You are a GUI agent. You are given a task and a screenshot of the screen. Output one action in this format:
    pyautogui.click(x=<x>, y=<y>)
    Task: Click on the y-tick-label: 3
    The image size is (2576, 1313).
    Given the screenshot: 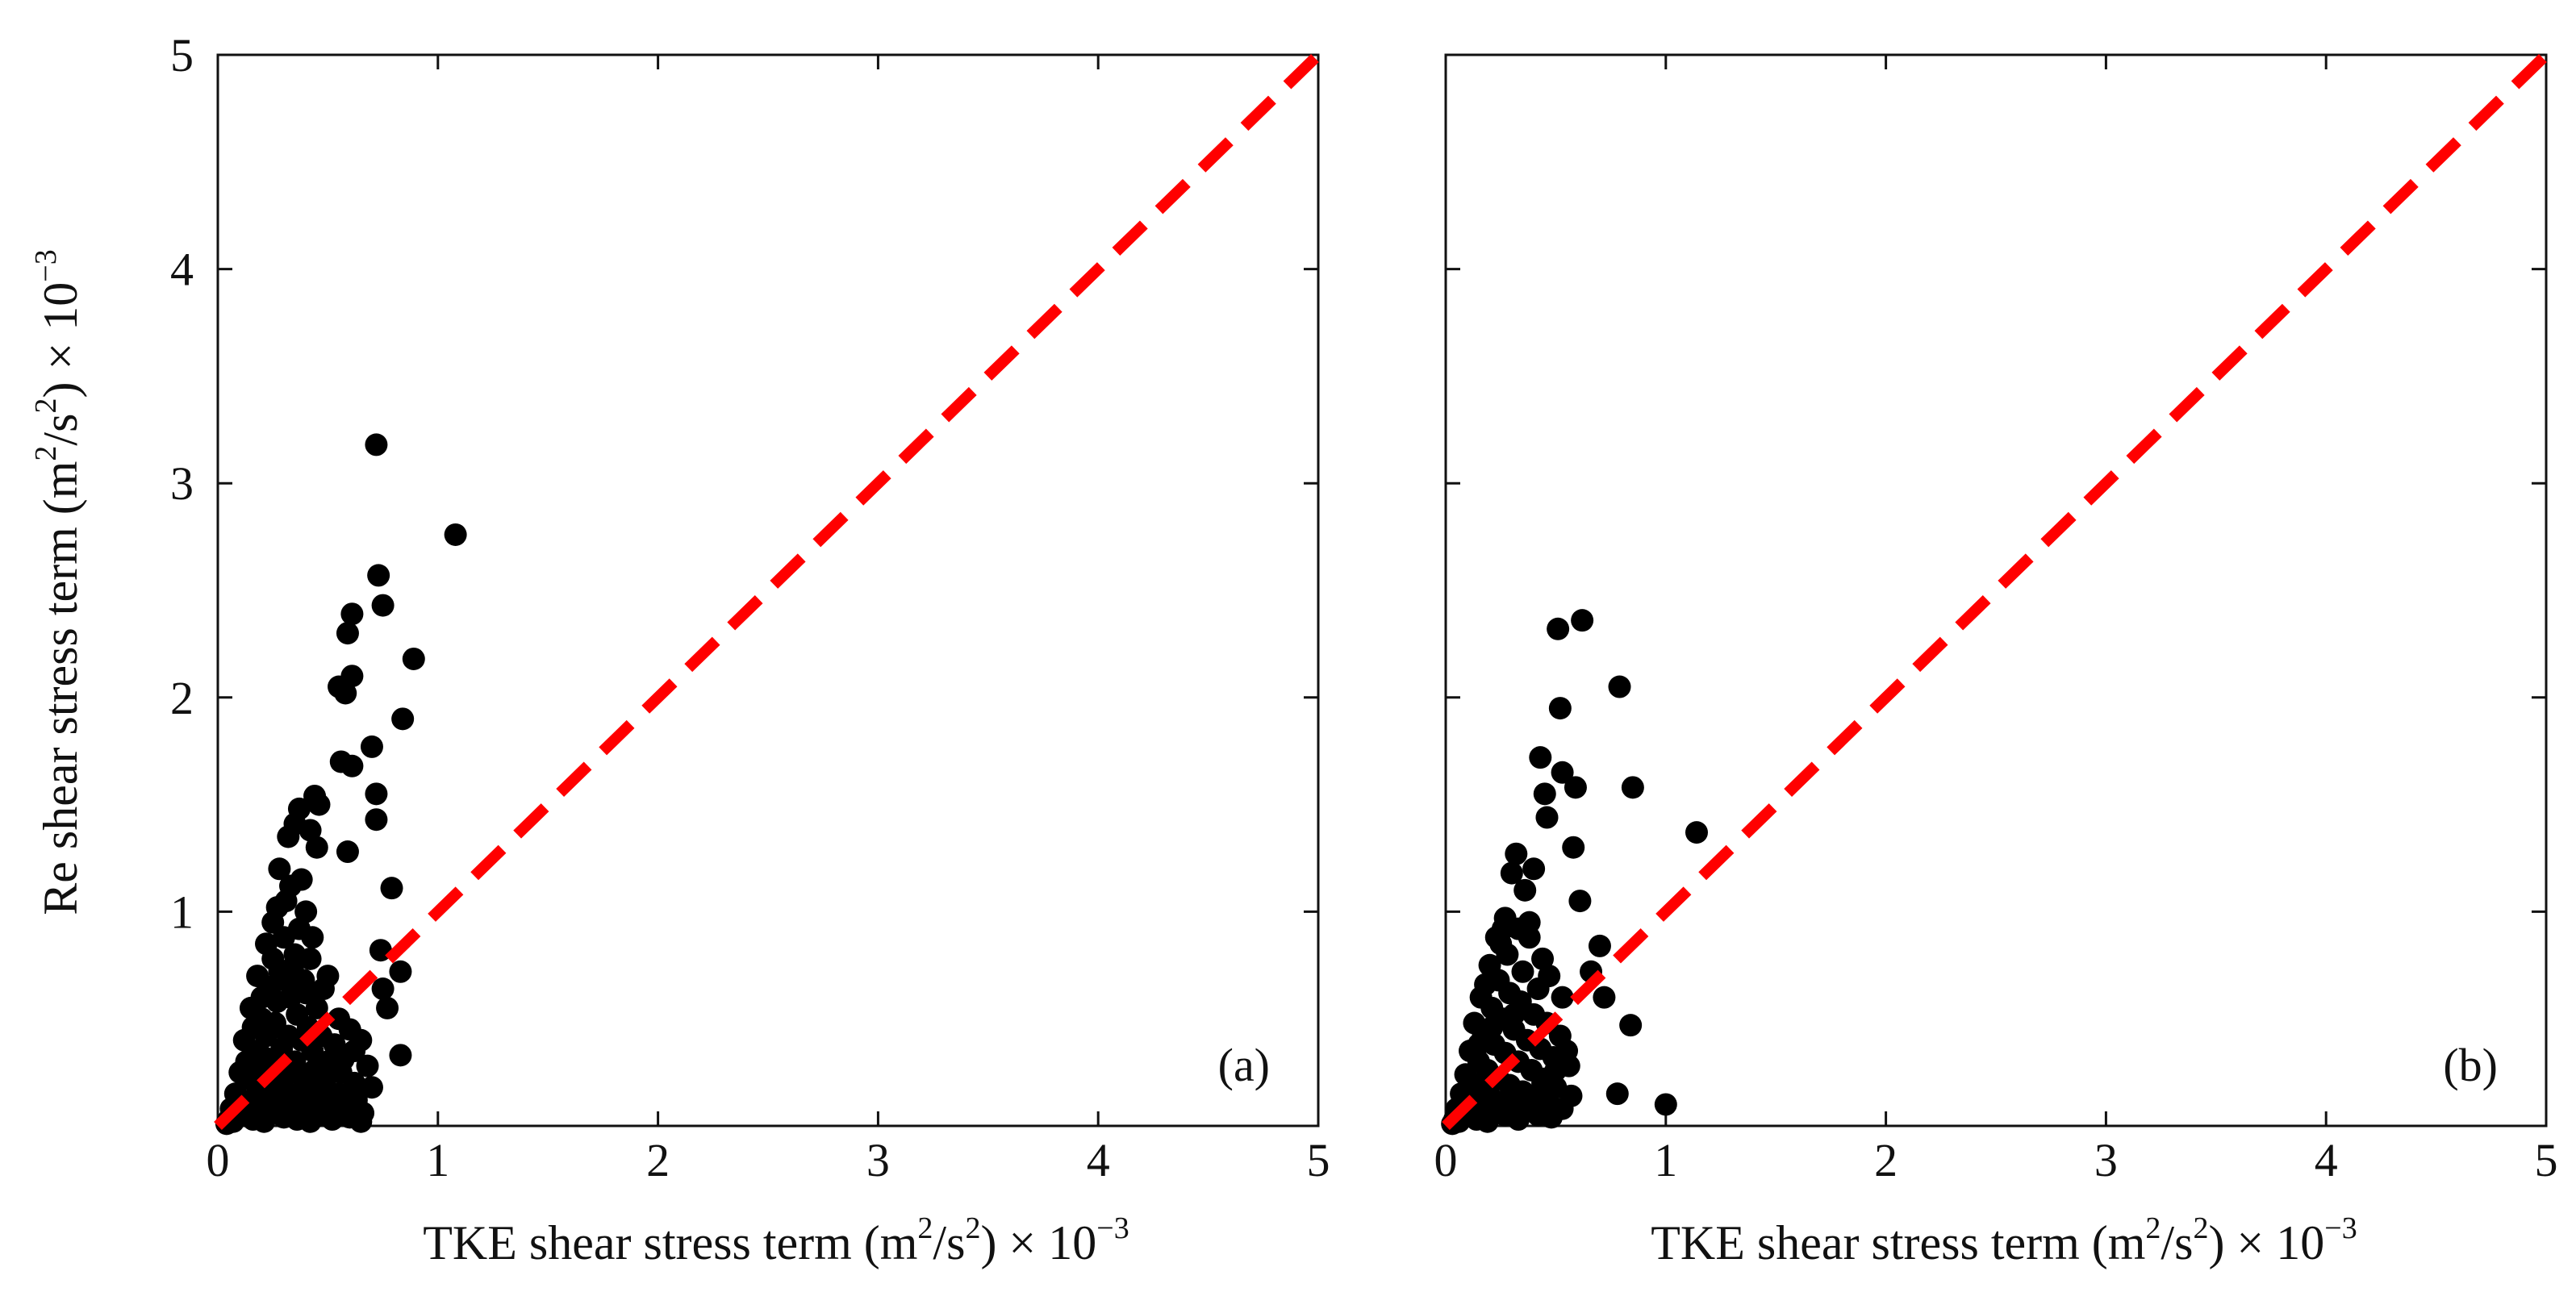 What is the action you would take?
    pyautogui.click(x=182, y=483)
    